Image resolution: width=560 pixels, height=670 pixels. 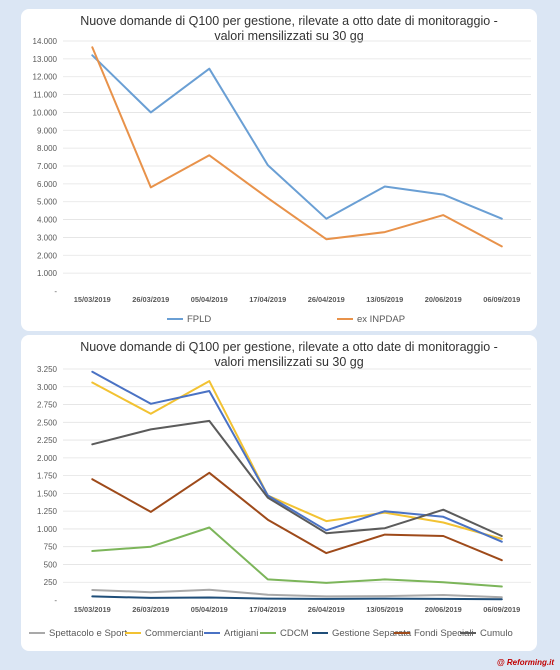 What do you see at coordinates (241, 633) in the screenshot?
I see `legend-label-artigiani: Artigiani` at bounding box center [241, 633].